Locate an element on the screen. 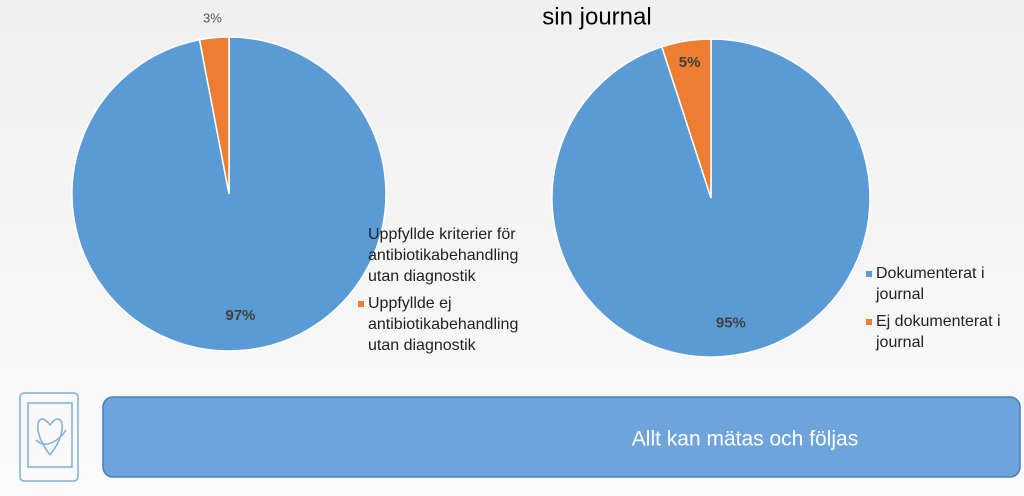 The image size is (1024, 496). data-label: 95% is located at coordinates (731, 323).